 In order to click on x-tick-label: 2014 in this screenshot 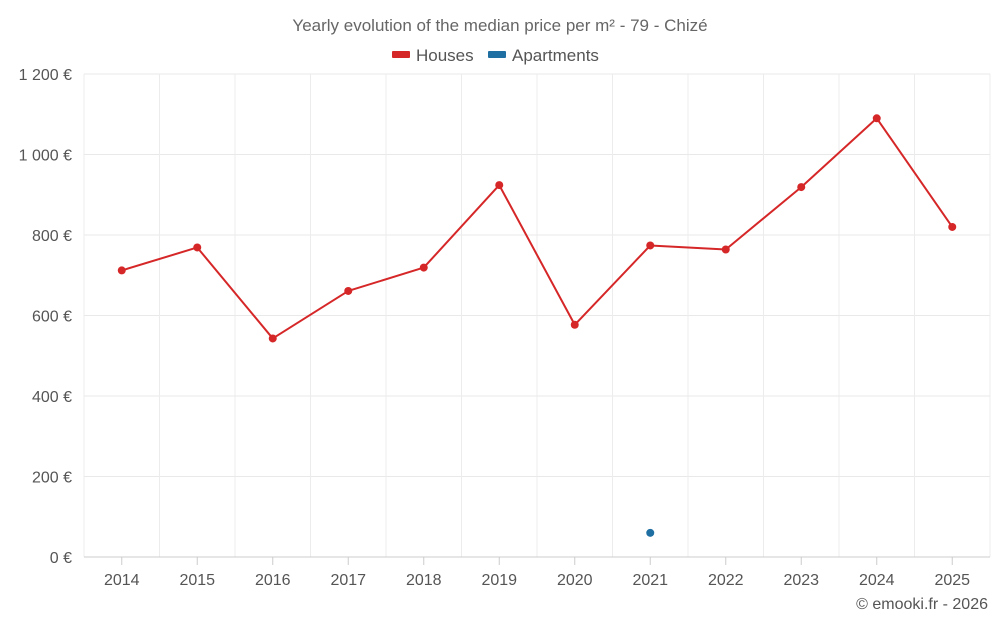, I will do `click(122, 580)`.